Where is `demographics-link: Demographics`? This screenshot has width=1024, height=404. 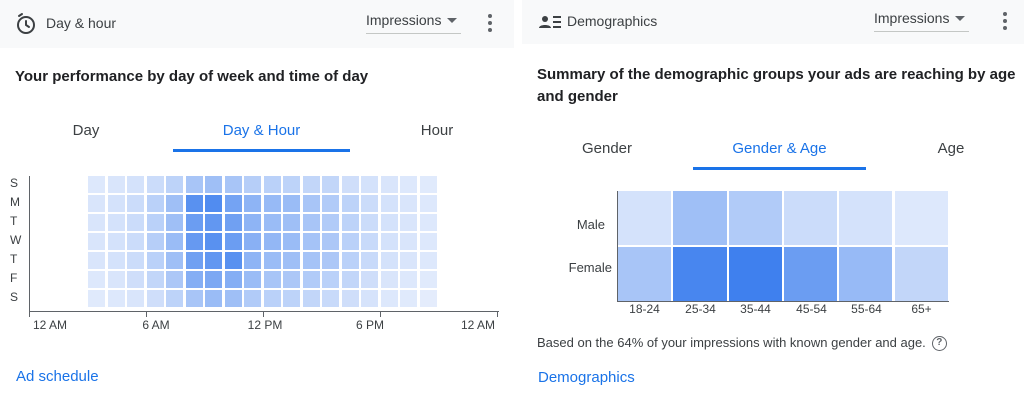
demographics-link: Demographics is located at coordinates (586, 377).